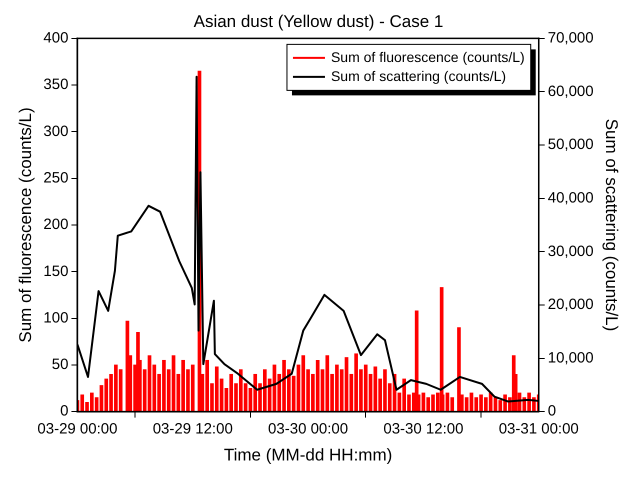 This screenshot has height=478, width=643. Describe the element at coordinates (55, 271) in the screenshot. I see `y-tick-label: 150` at that location.